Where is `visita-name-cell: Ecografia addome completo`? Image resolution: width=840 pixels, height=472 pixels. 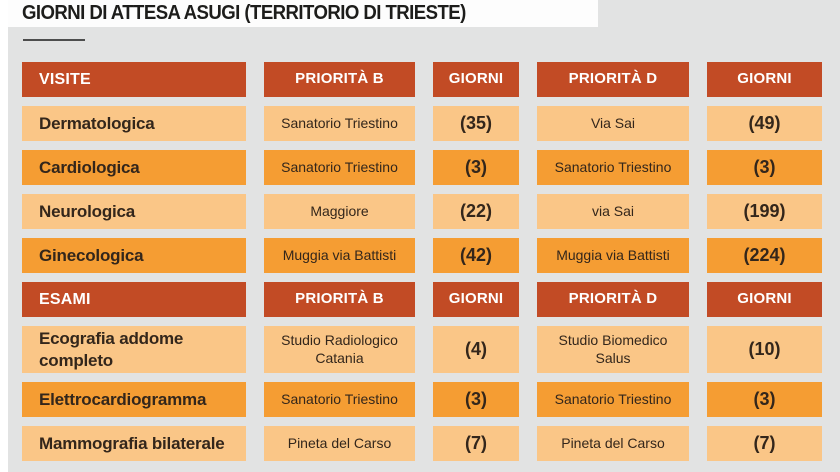
visita-name-cell: Ecografia addome completo is located at coordinates (134, 349).